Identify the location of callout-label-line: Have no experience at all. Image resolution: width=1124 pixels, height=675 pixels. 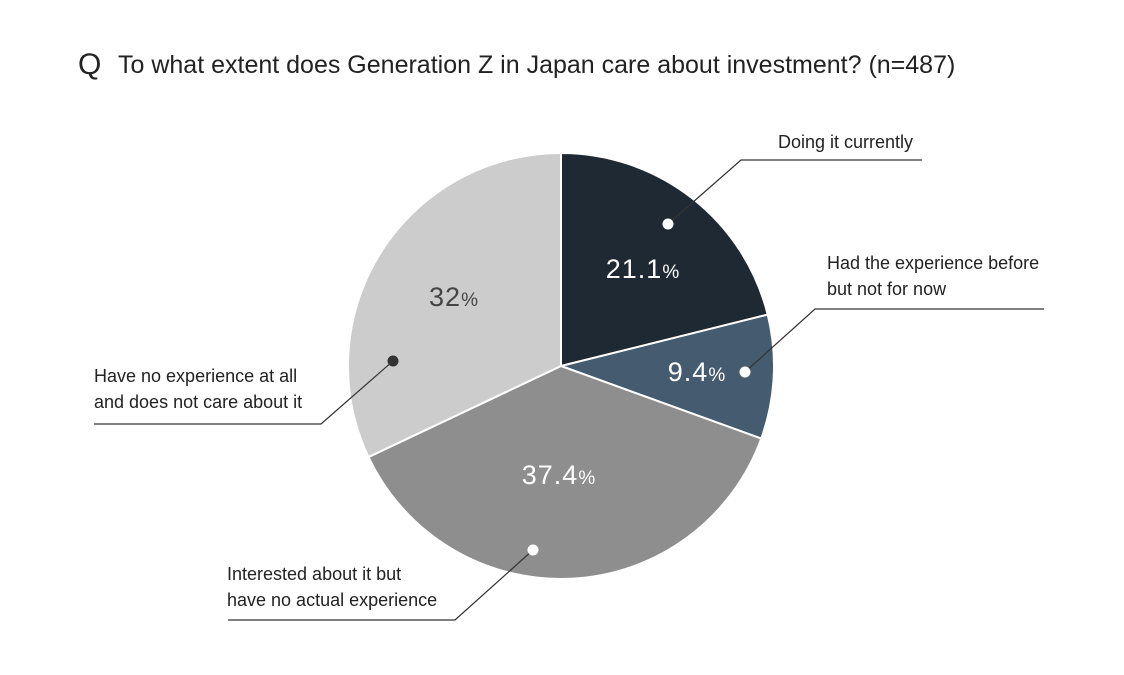
(195, 376).